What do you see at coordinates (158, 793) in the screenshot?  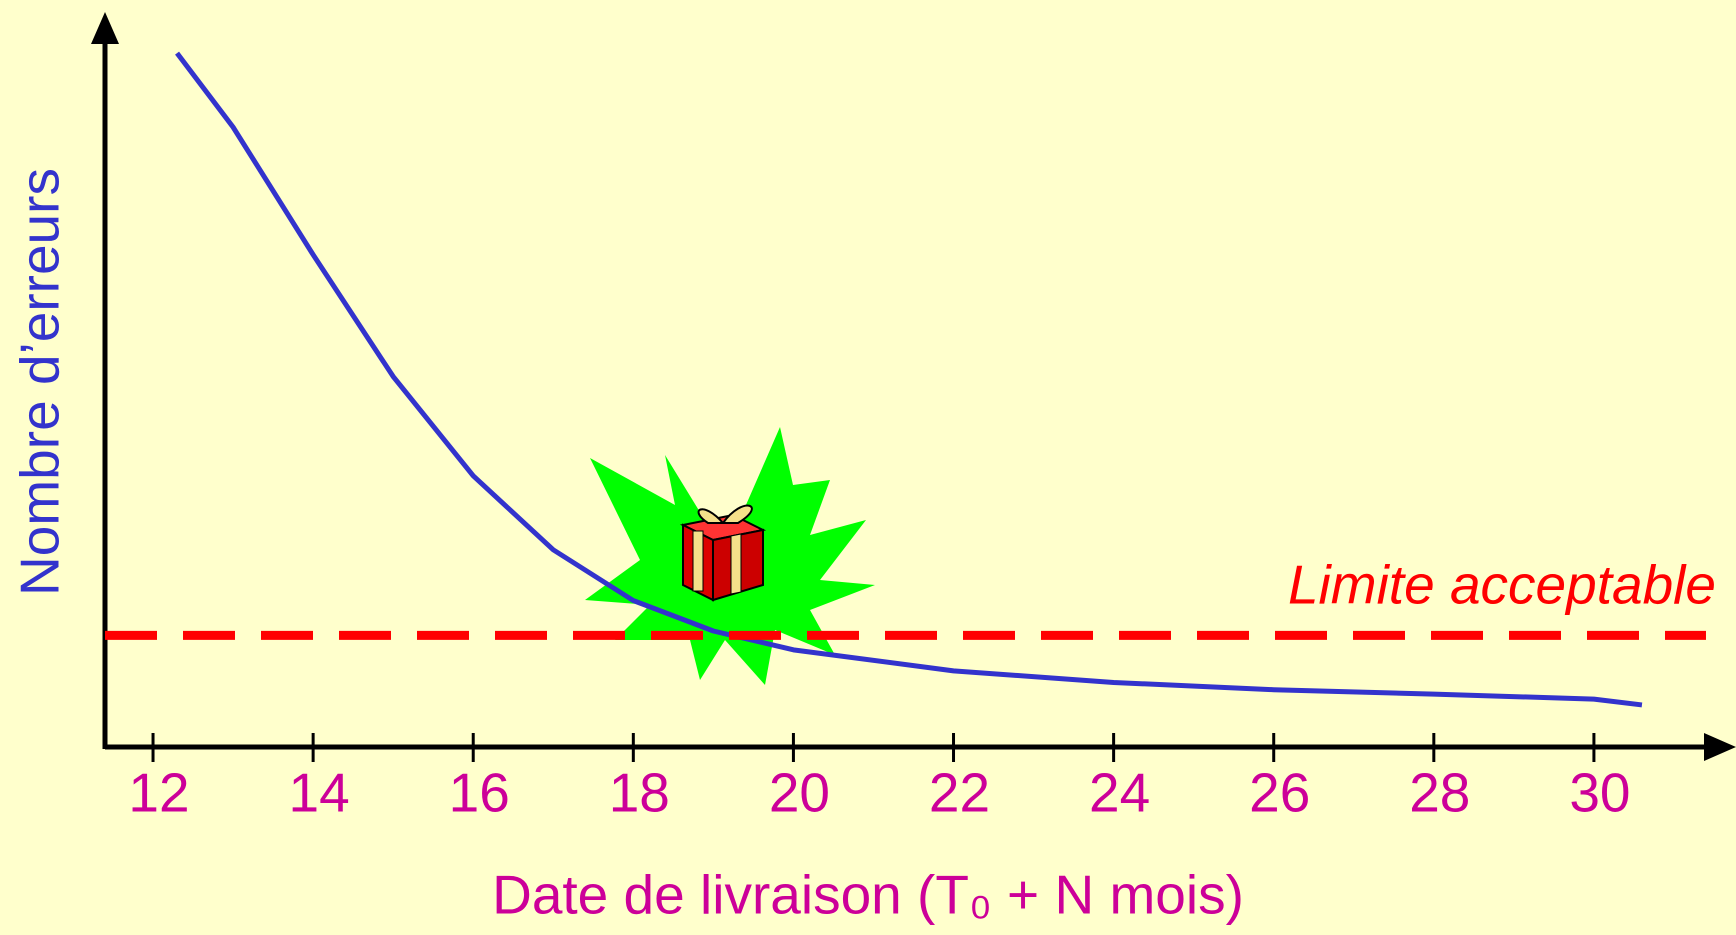 I see `x-tick-label: 12` at bounding box center [158, 793].